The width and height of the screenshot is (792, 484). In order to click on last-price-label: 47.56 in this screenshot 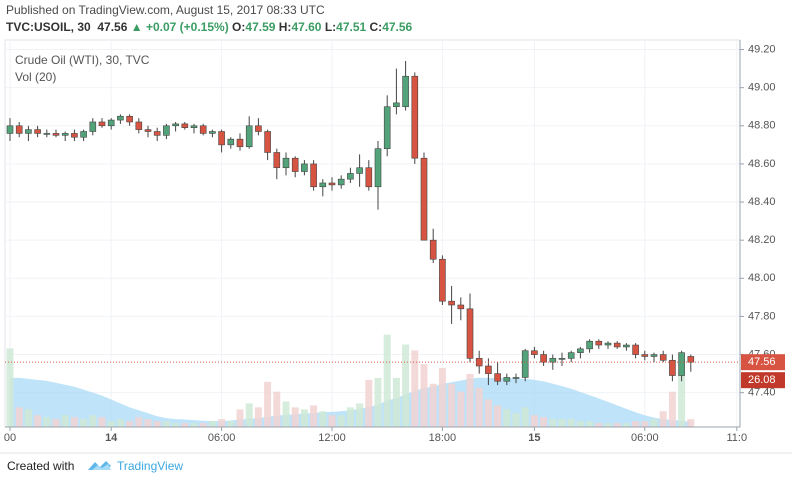, I will do `click(762, 362)`.